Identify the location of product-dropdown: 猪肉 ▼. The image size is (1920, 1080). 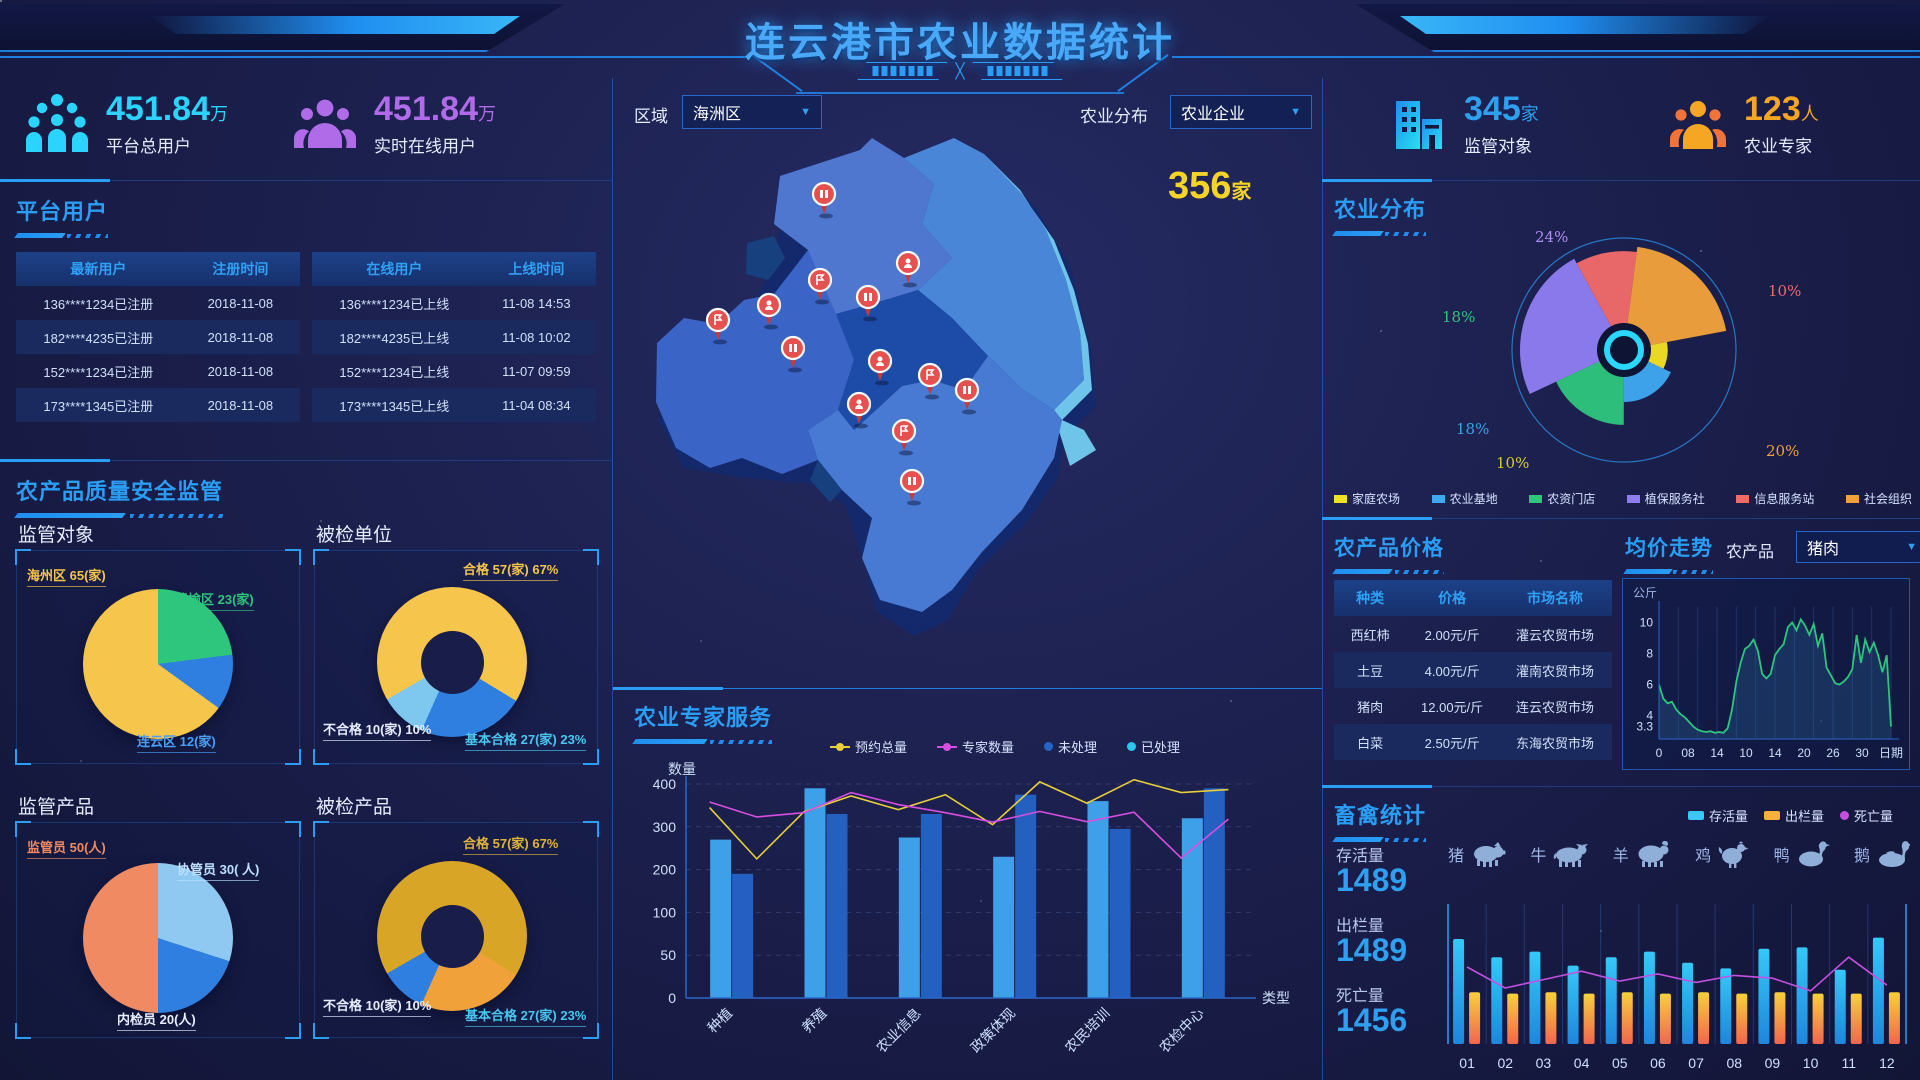
(1858, 547).